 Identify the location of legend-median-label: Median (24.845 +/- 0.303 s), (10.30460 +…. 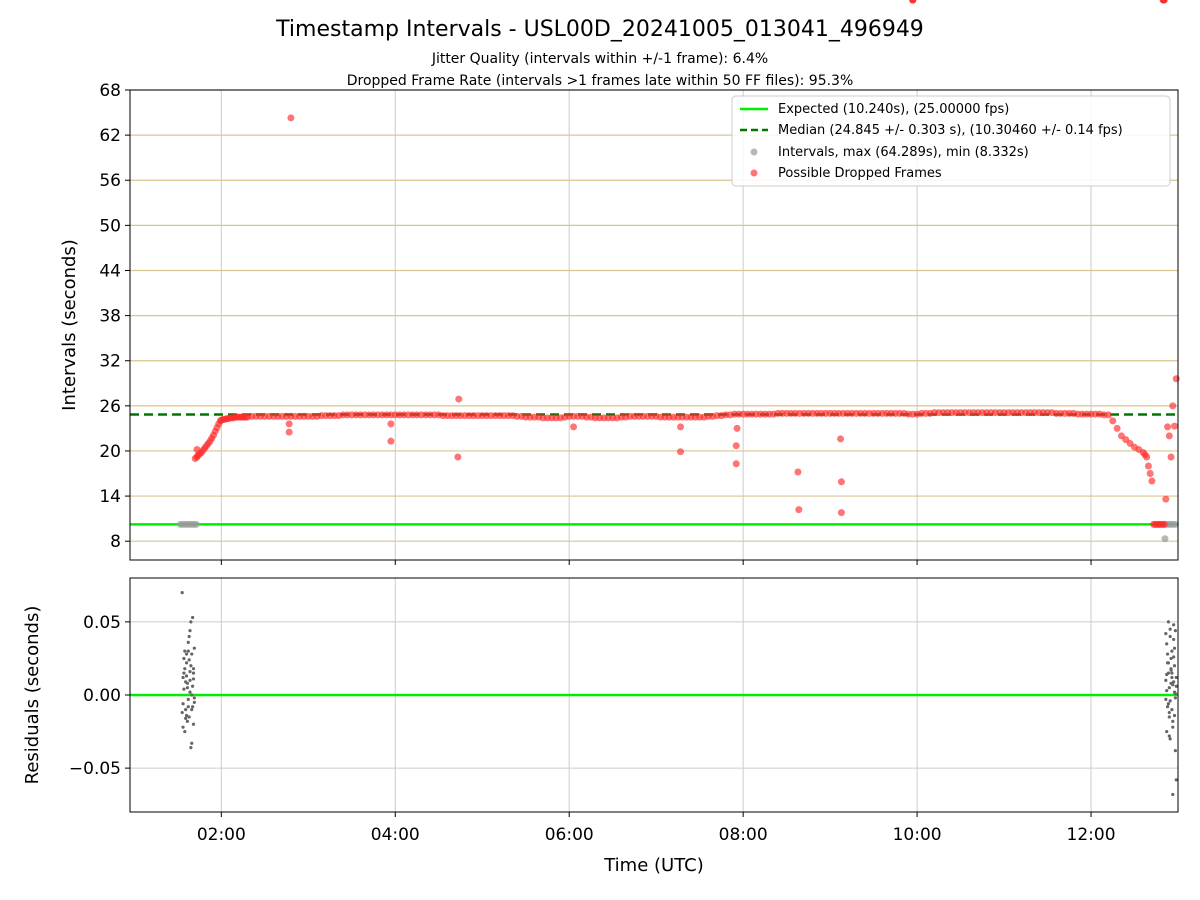
(950, 130).